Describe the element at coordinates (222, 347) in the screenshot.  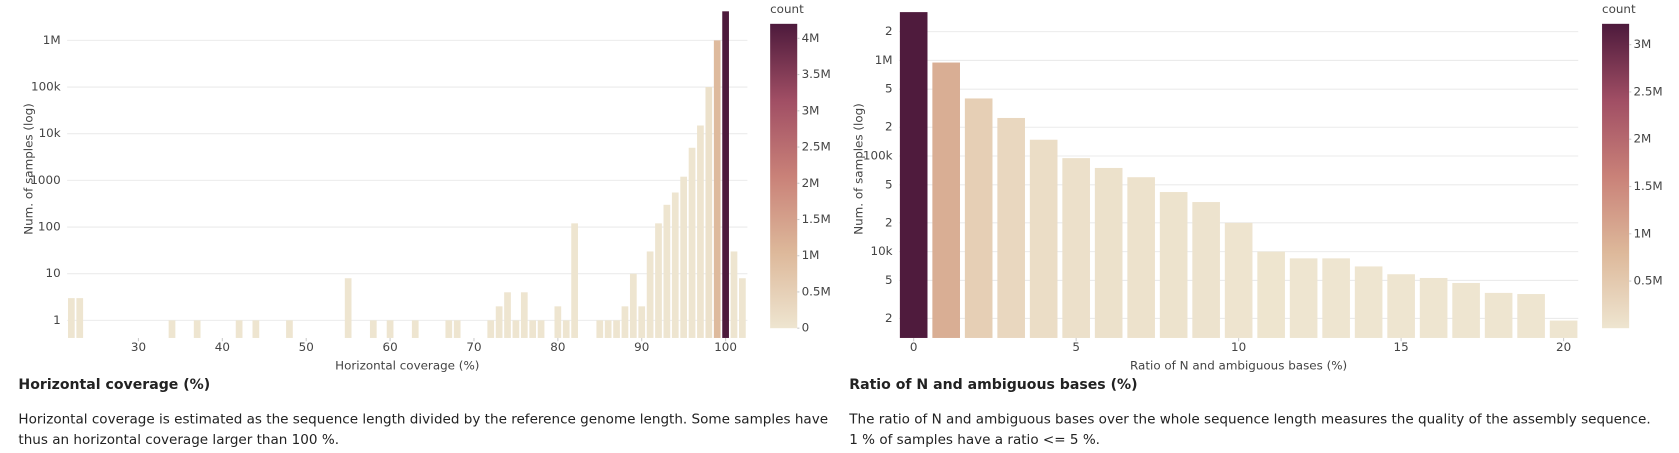
I see `x-tick-label: 40` at that location.